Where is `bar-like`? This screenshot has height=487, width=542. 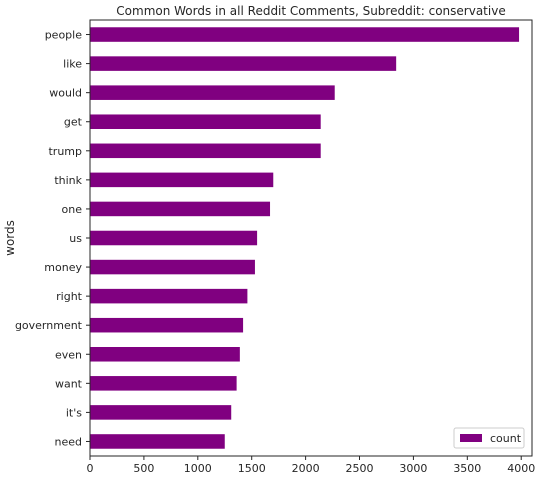
bar-like is located at coordinates (243, 63).